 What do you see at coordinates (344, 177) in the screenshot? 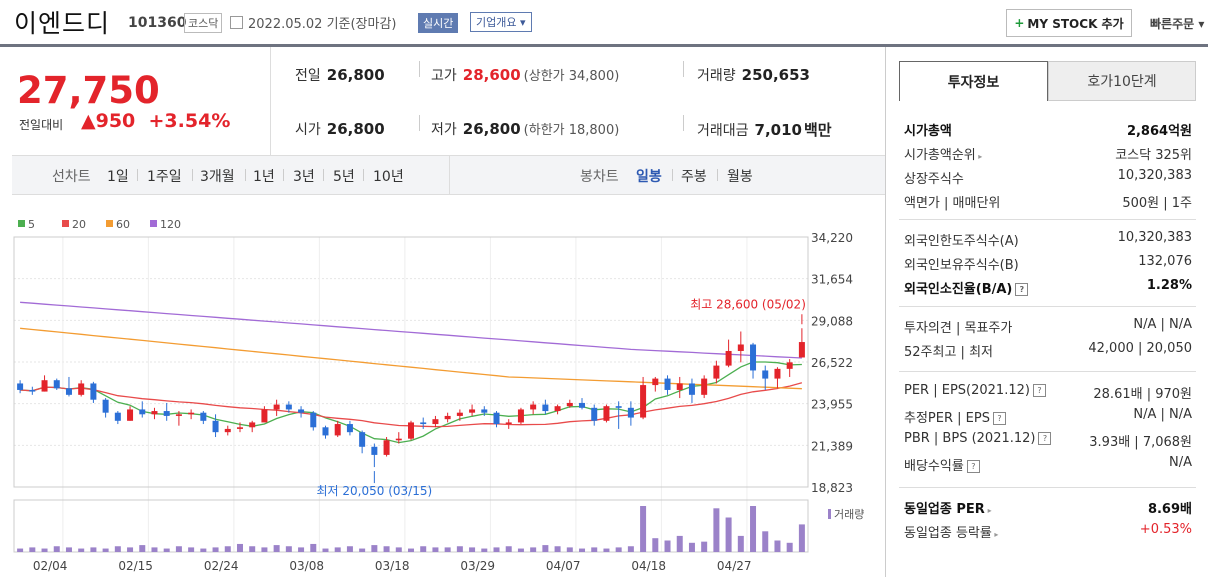
I see `tab-5y: 5년` at bounding box center [344, 177].